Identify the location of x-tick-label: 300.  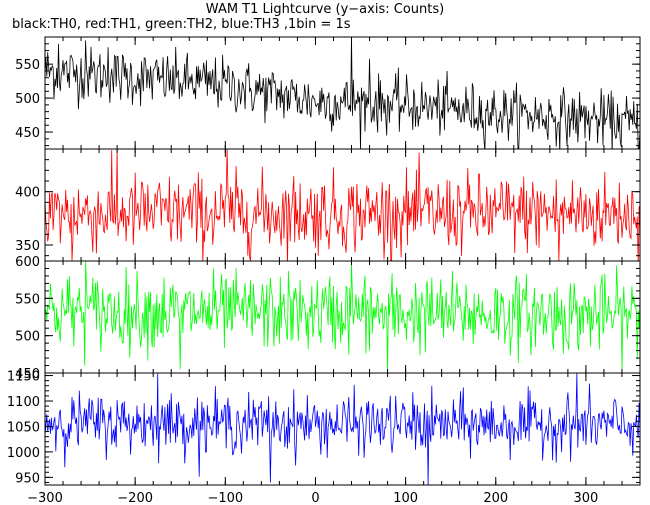
(585, 498).